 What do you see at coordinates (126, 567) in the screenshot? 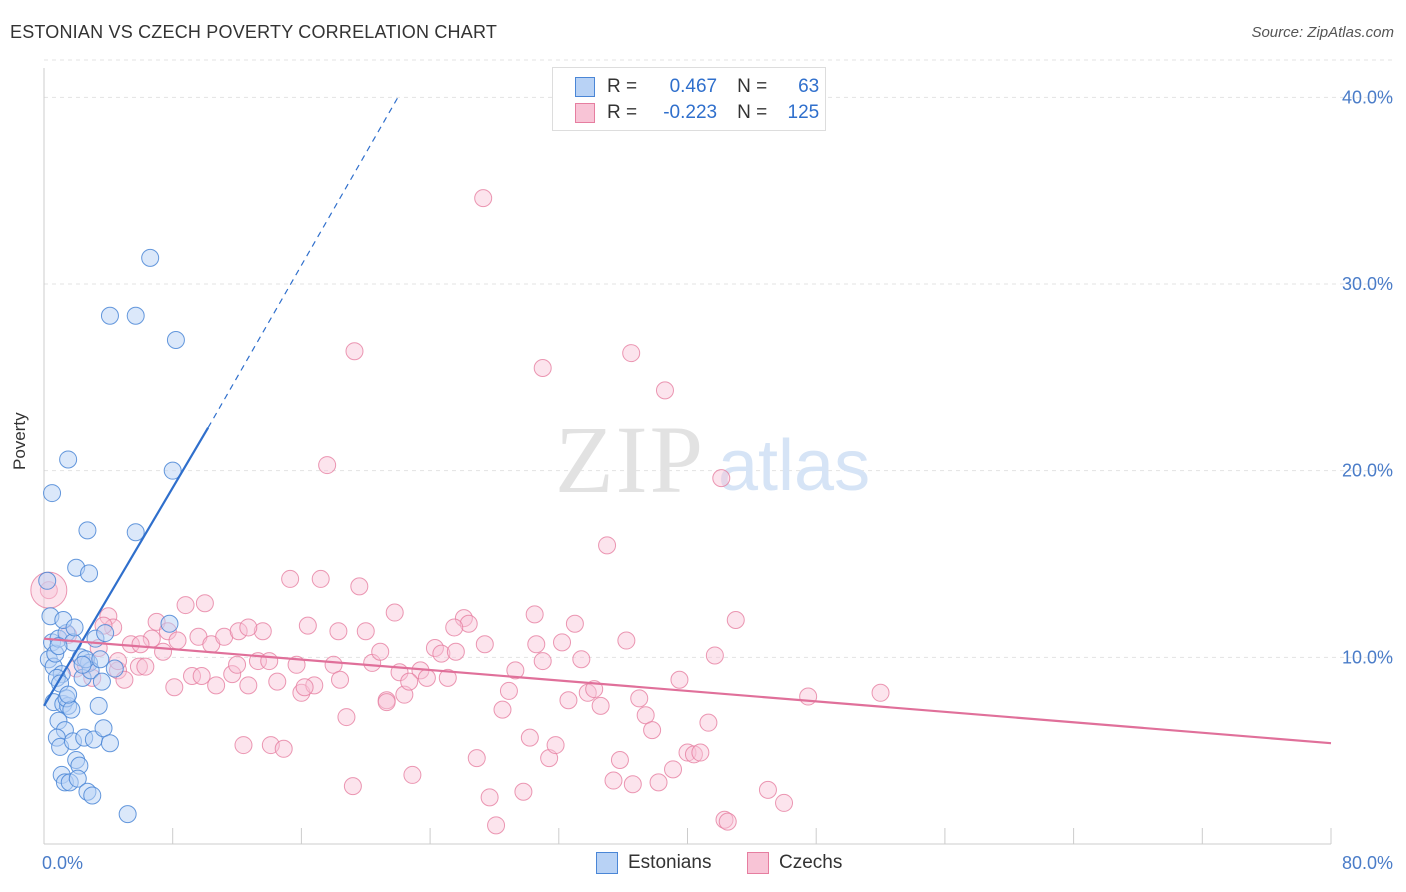
I see `estonian-trend-line` at bounding box center [126, 567].